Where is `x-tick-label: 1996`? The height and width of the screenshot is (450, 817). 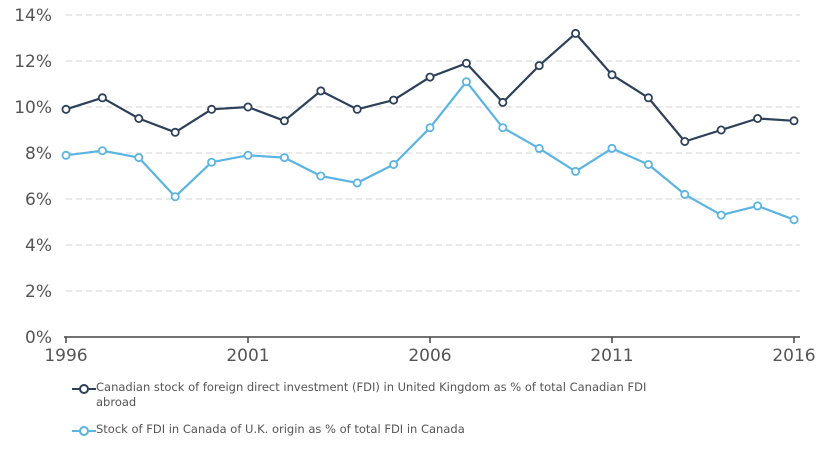 x-tick-label: 1996 is located at coordinates (65, 356).